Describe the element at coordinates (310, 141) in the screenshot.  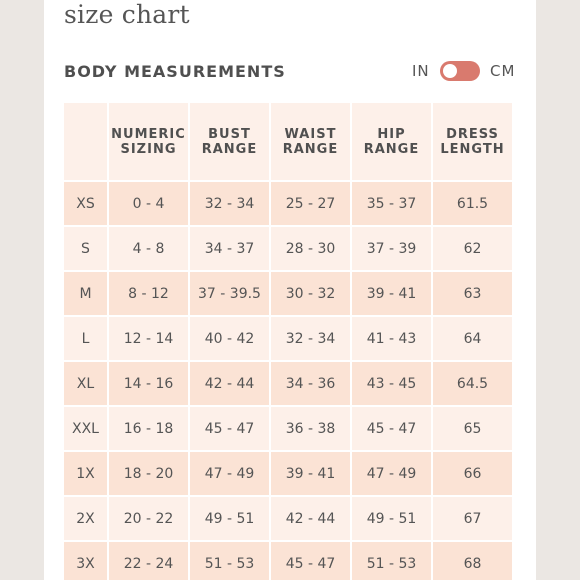
I see `header-waist-range: WAIST RANGE` at that location.